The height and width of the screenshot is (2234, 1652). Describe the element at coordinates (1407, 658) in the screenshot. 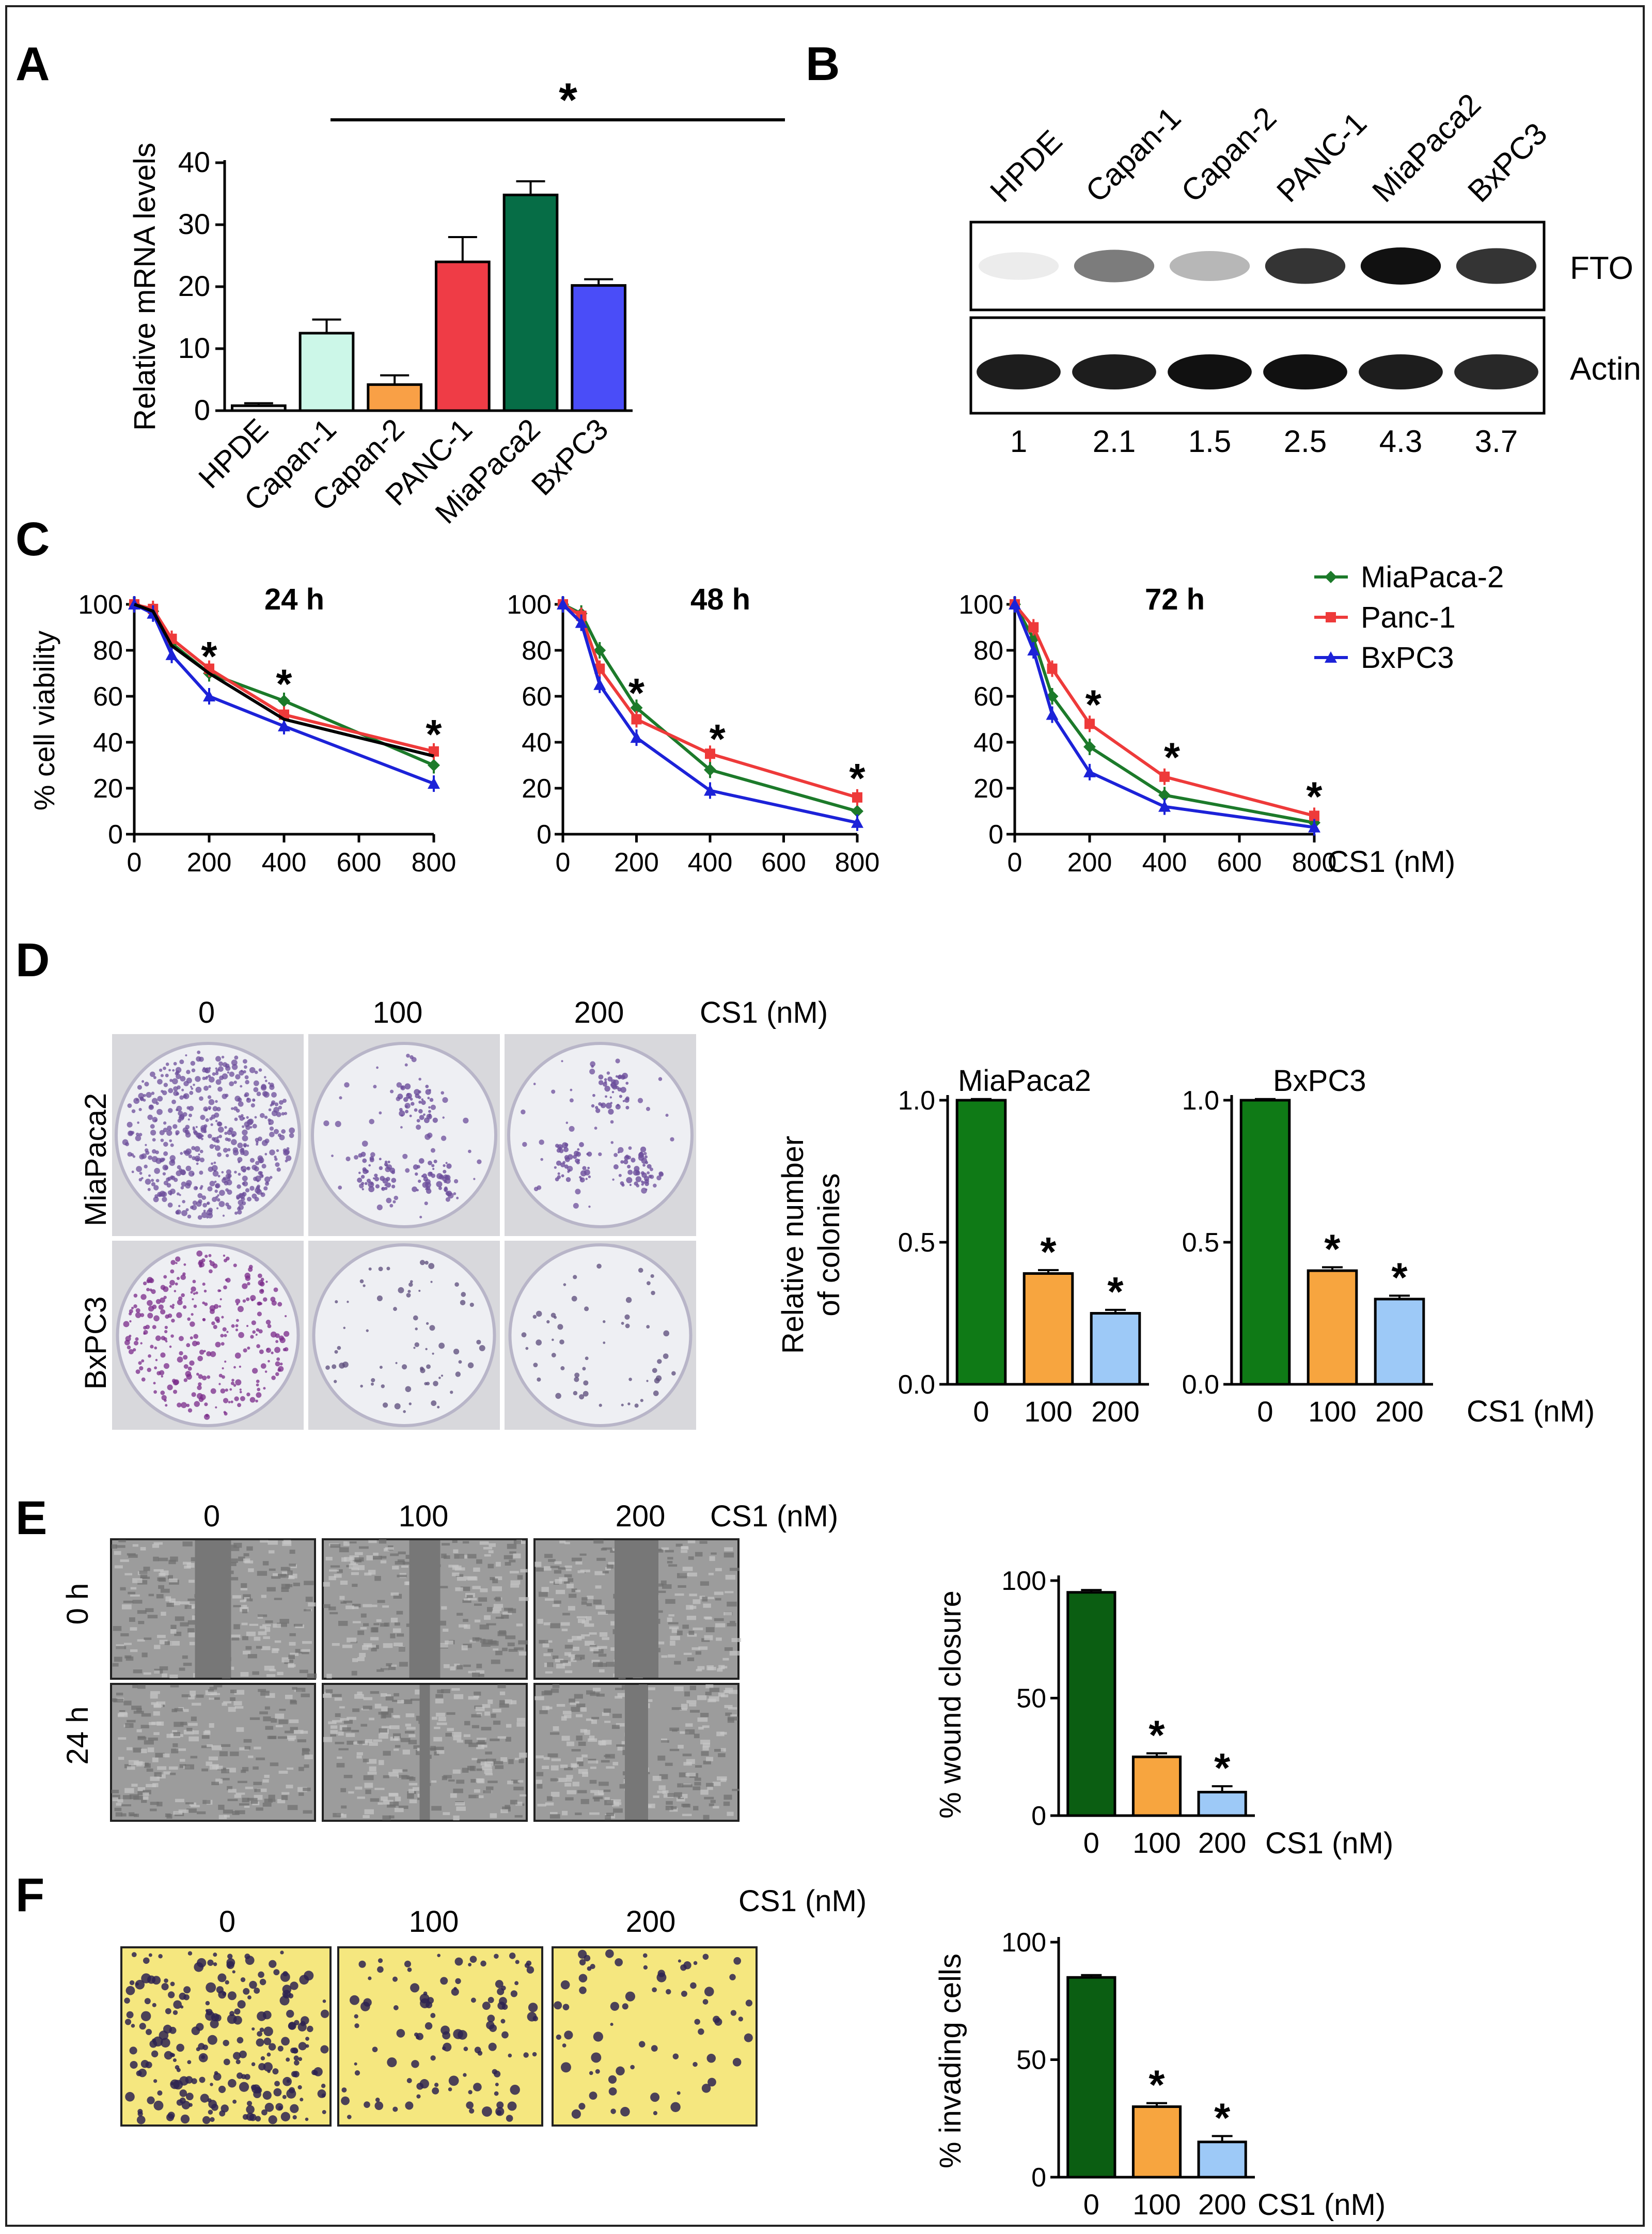

I see `c-legend-label: BxPC3` at that location.